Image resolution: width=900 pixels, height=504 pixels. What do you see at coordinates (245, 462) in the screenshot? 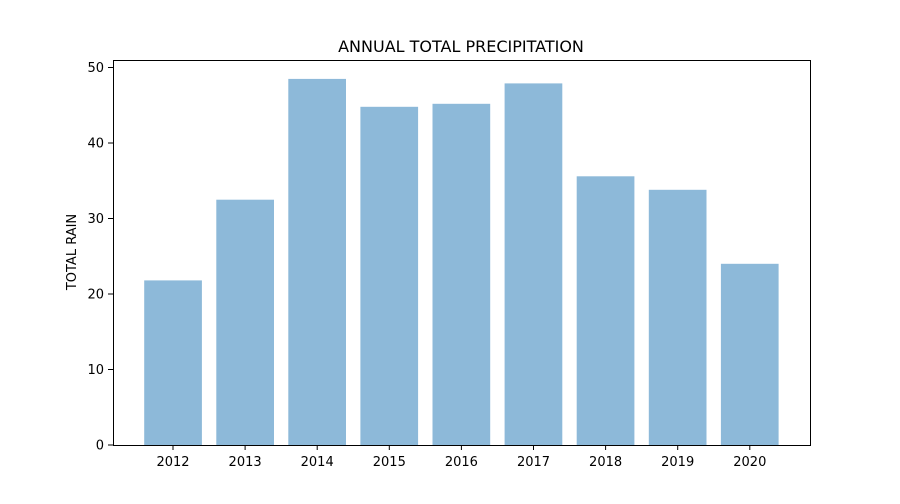
I see `x-tick-label: 2013` at bounding box center [245, 462].